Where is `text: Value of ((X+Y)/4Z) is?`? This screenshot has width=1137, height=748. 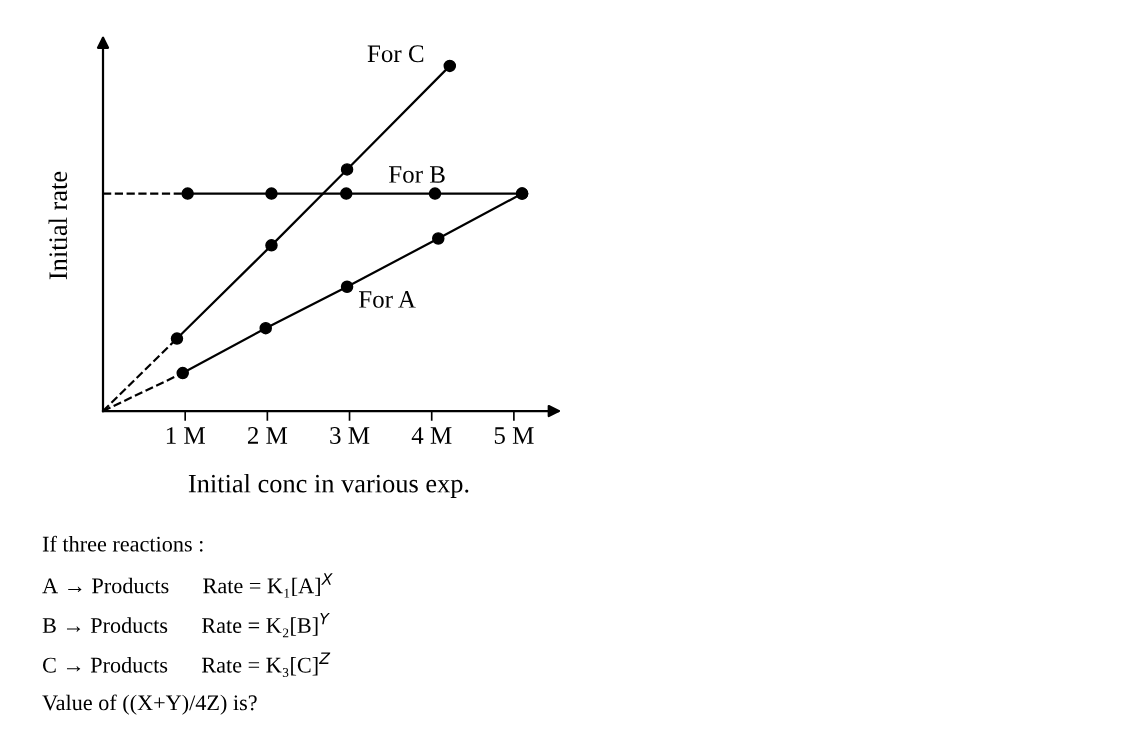
text: Value of ((X+Y)/4Z) is? is located at coordinates (149, 704).